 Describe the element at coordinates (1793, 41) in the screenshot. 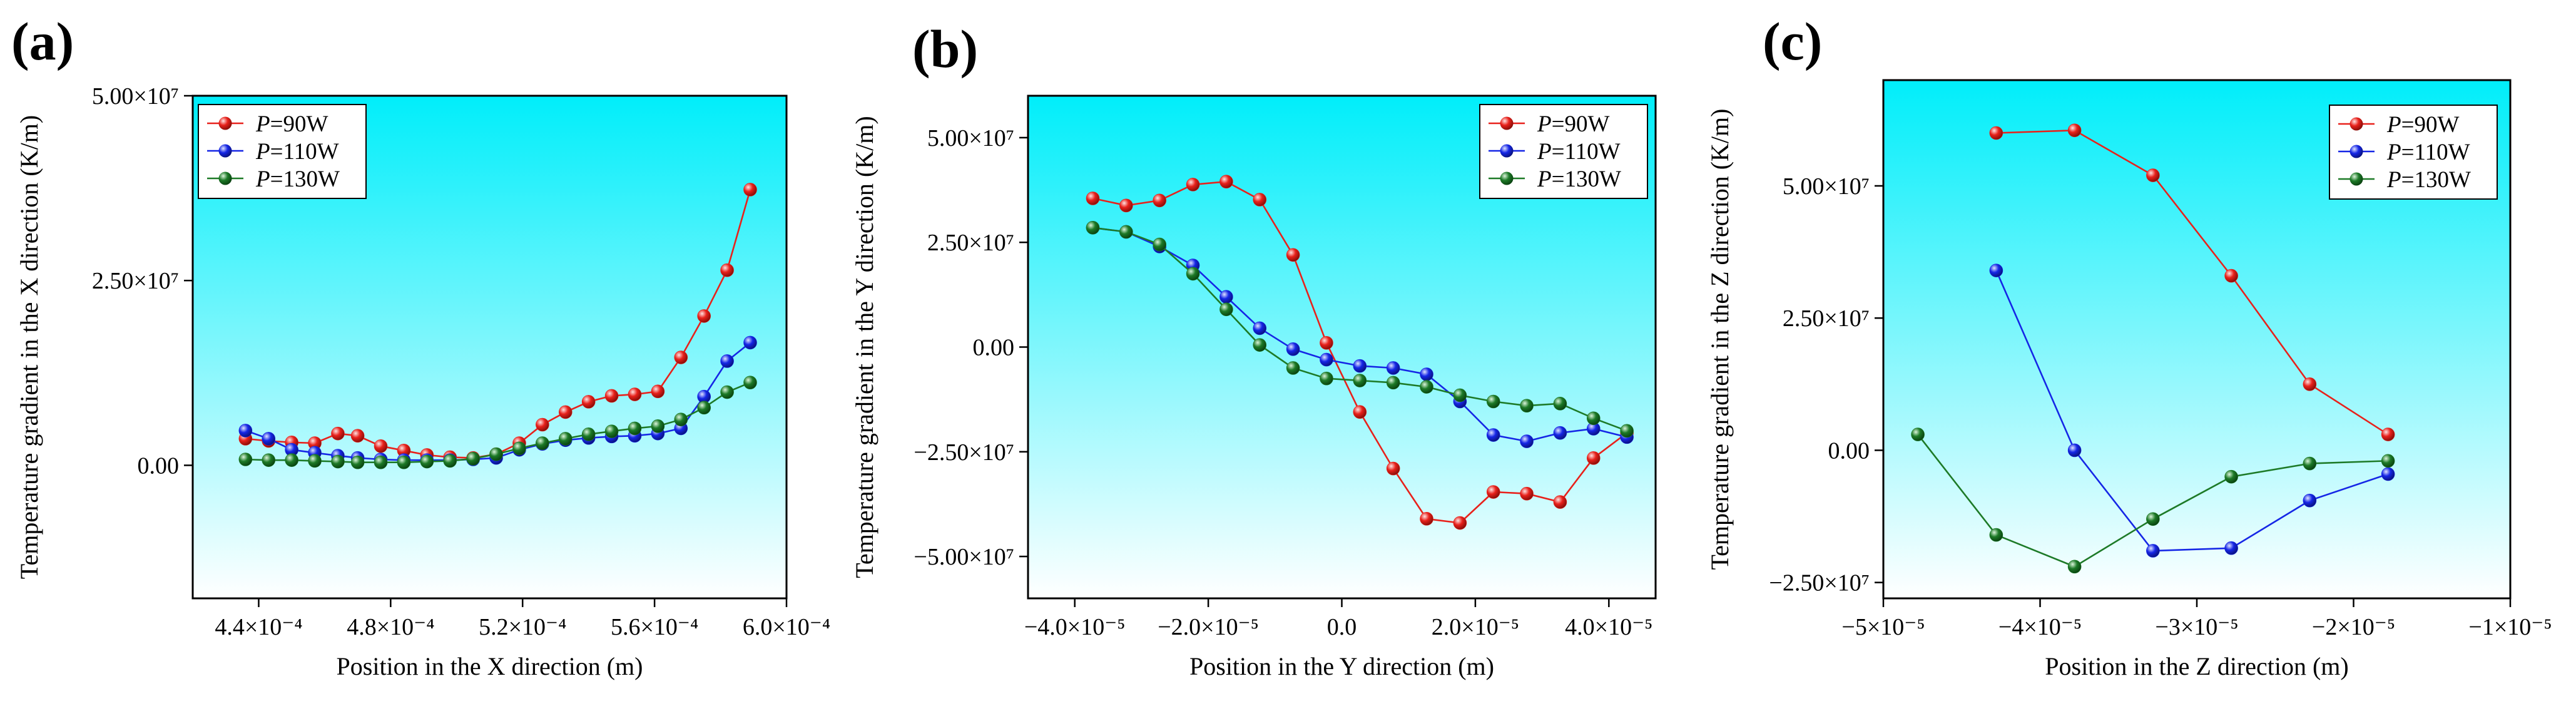

I see `panel-label: (c)` at that location.